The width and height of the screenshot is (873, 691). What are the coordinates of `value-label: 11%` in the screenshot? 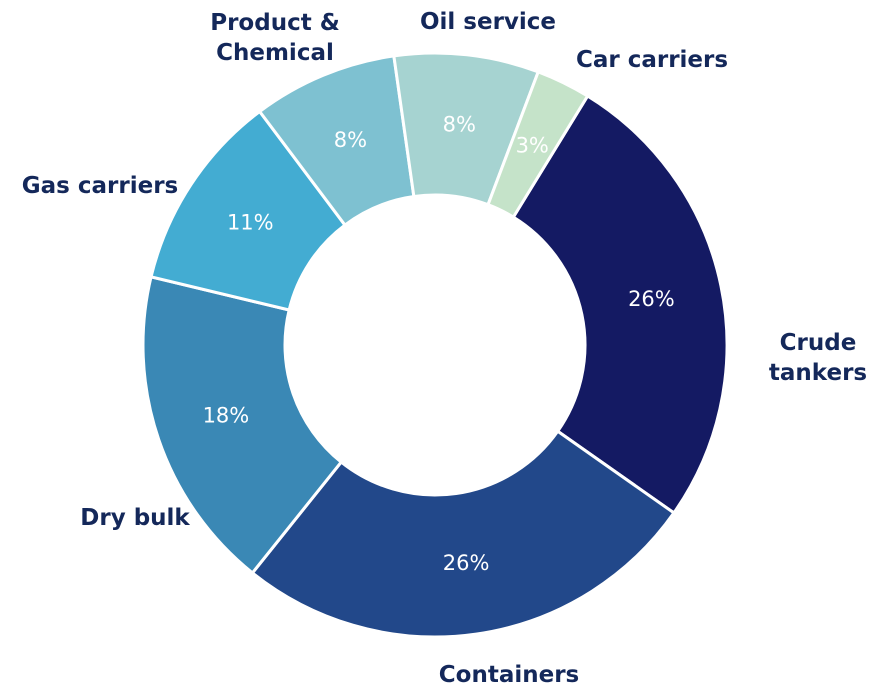 It's located at (250, 223).